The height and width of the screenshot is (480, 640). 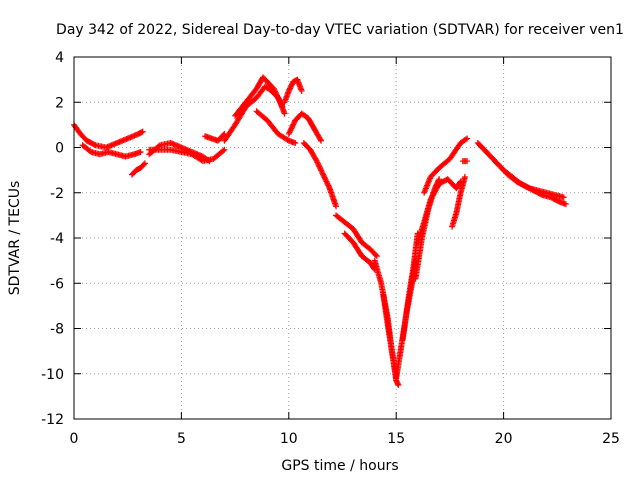 I want to click on y-tick-label: -4, so click(x=57, y=239).